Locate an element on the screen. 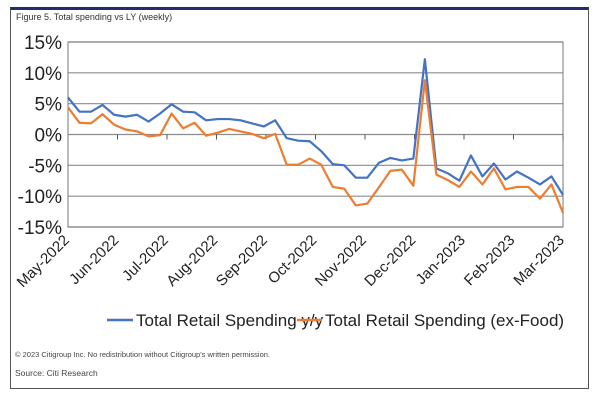  y-tick-label: -5% is located at coordinates (45, 166).